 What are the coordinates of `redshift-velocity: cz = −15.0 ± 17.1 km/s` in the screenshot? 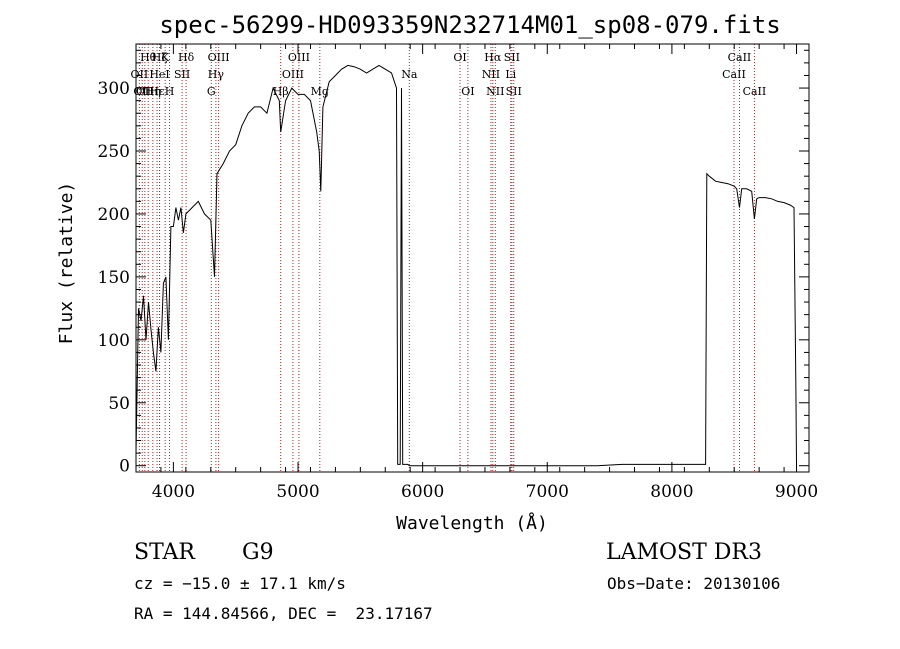 It's located at (240, 583).